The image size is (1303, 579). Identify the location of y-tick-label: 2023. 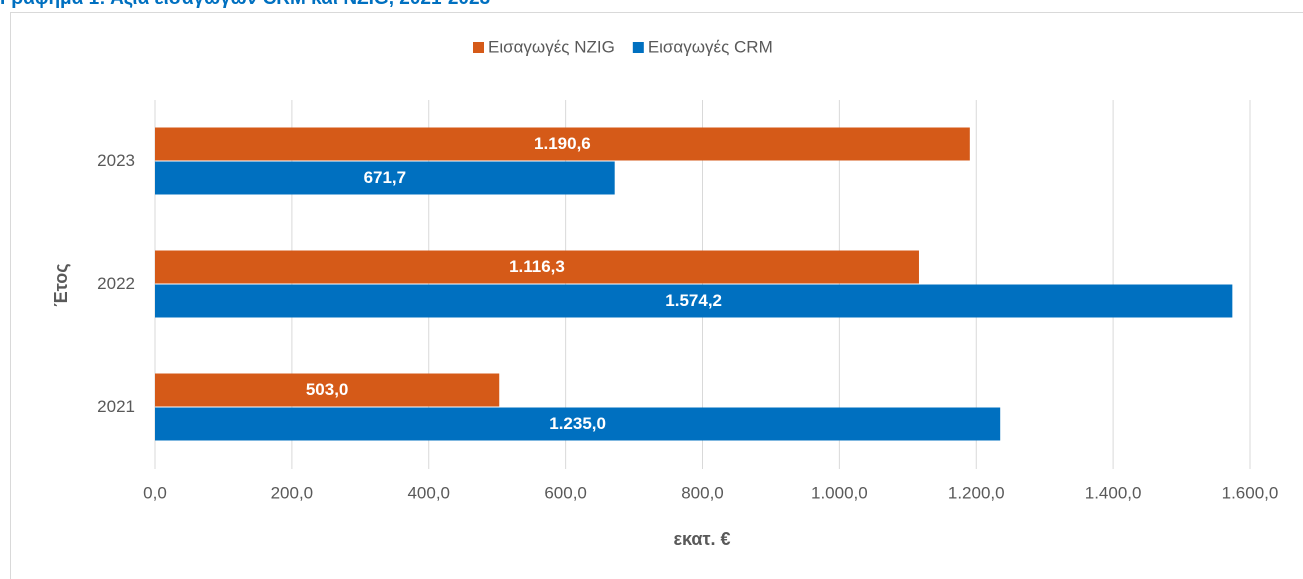
(116, 160).